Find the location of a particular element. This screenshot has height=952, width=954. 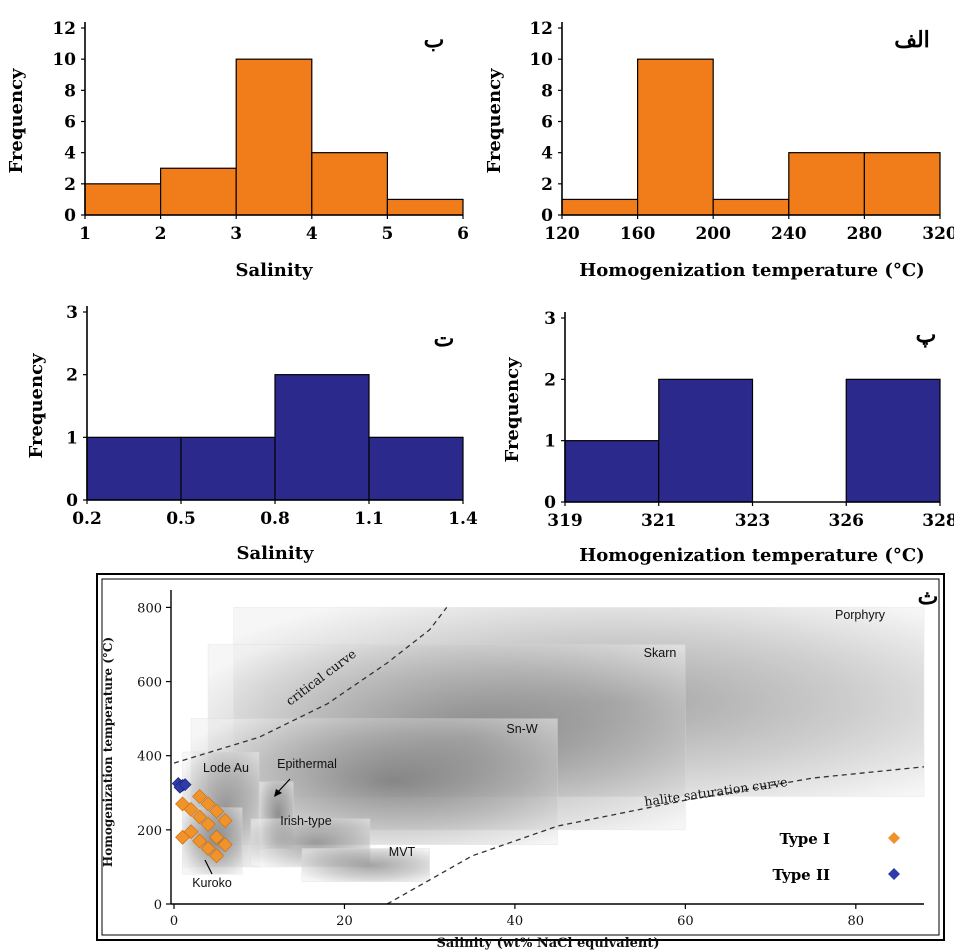

y-axis-label-pe: Frequency is located at coordinates (512, 410).